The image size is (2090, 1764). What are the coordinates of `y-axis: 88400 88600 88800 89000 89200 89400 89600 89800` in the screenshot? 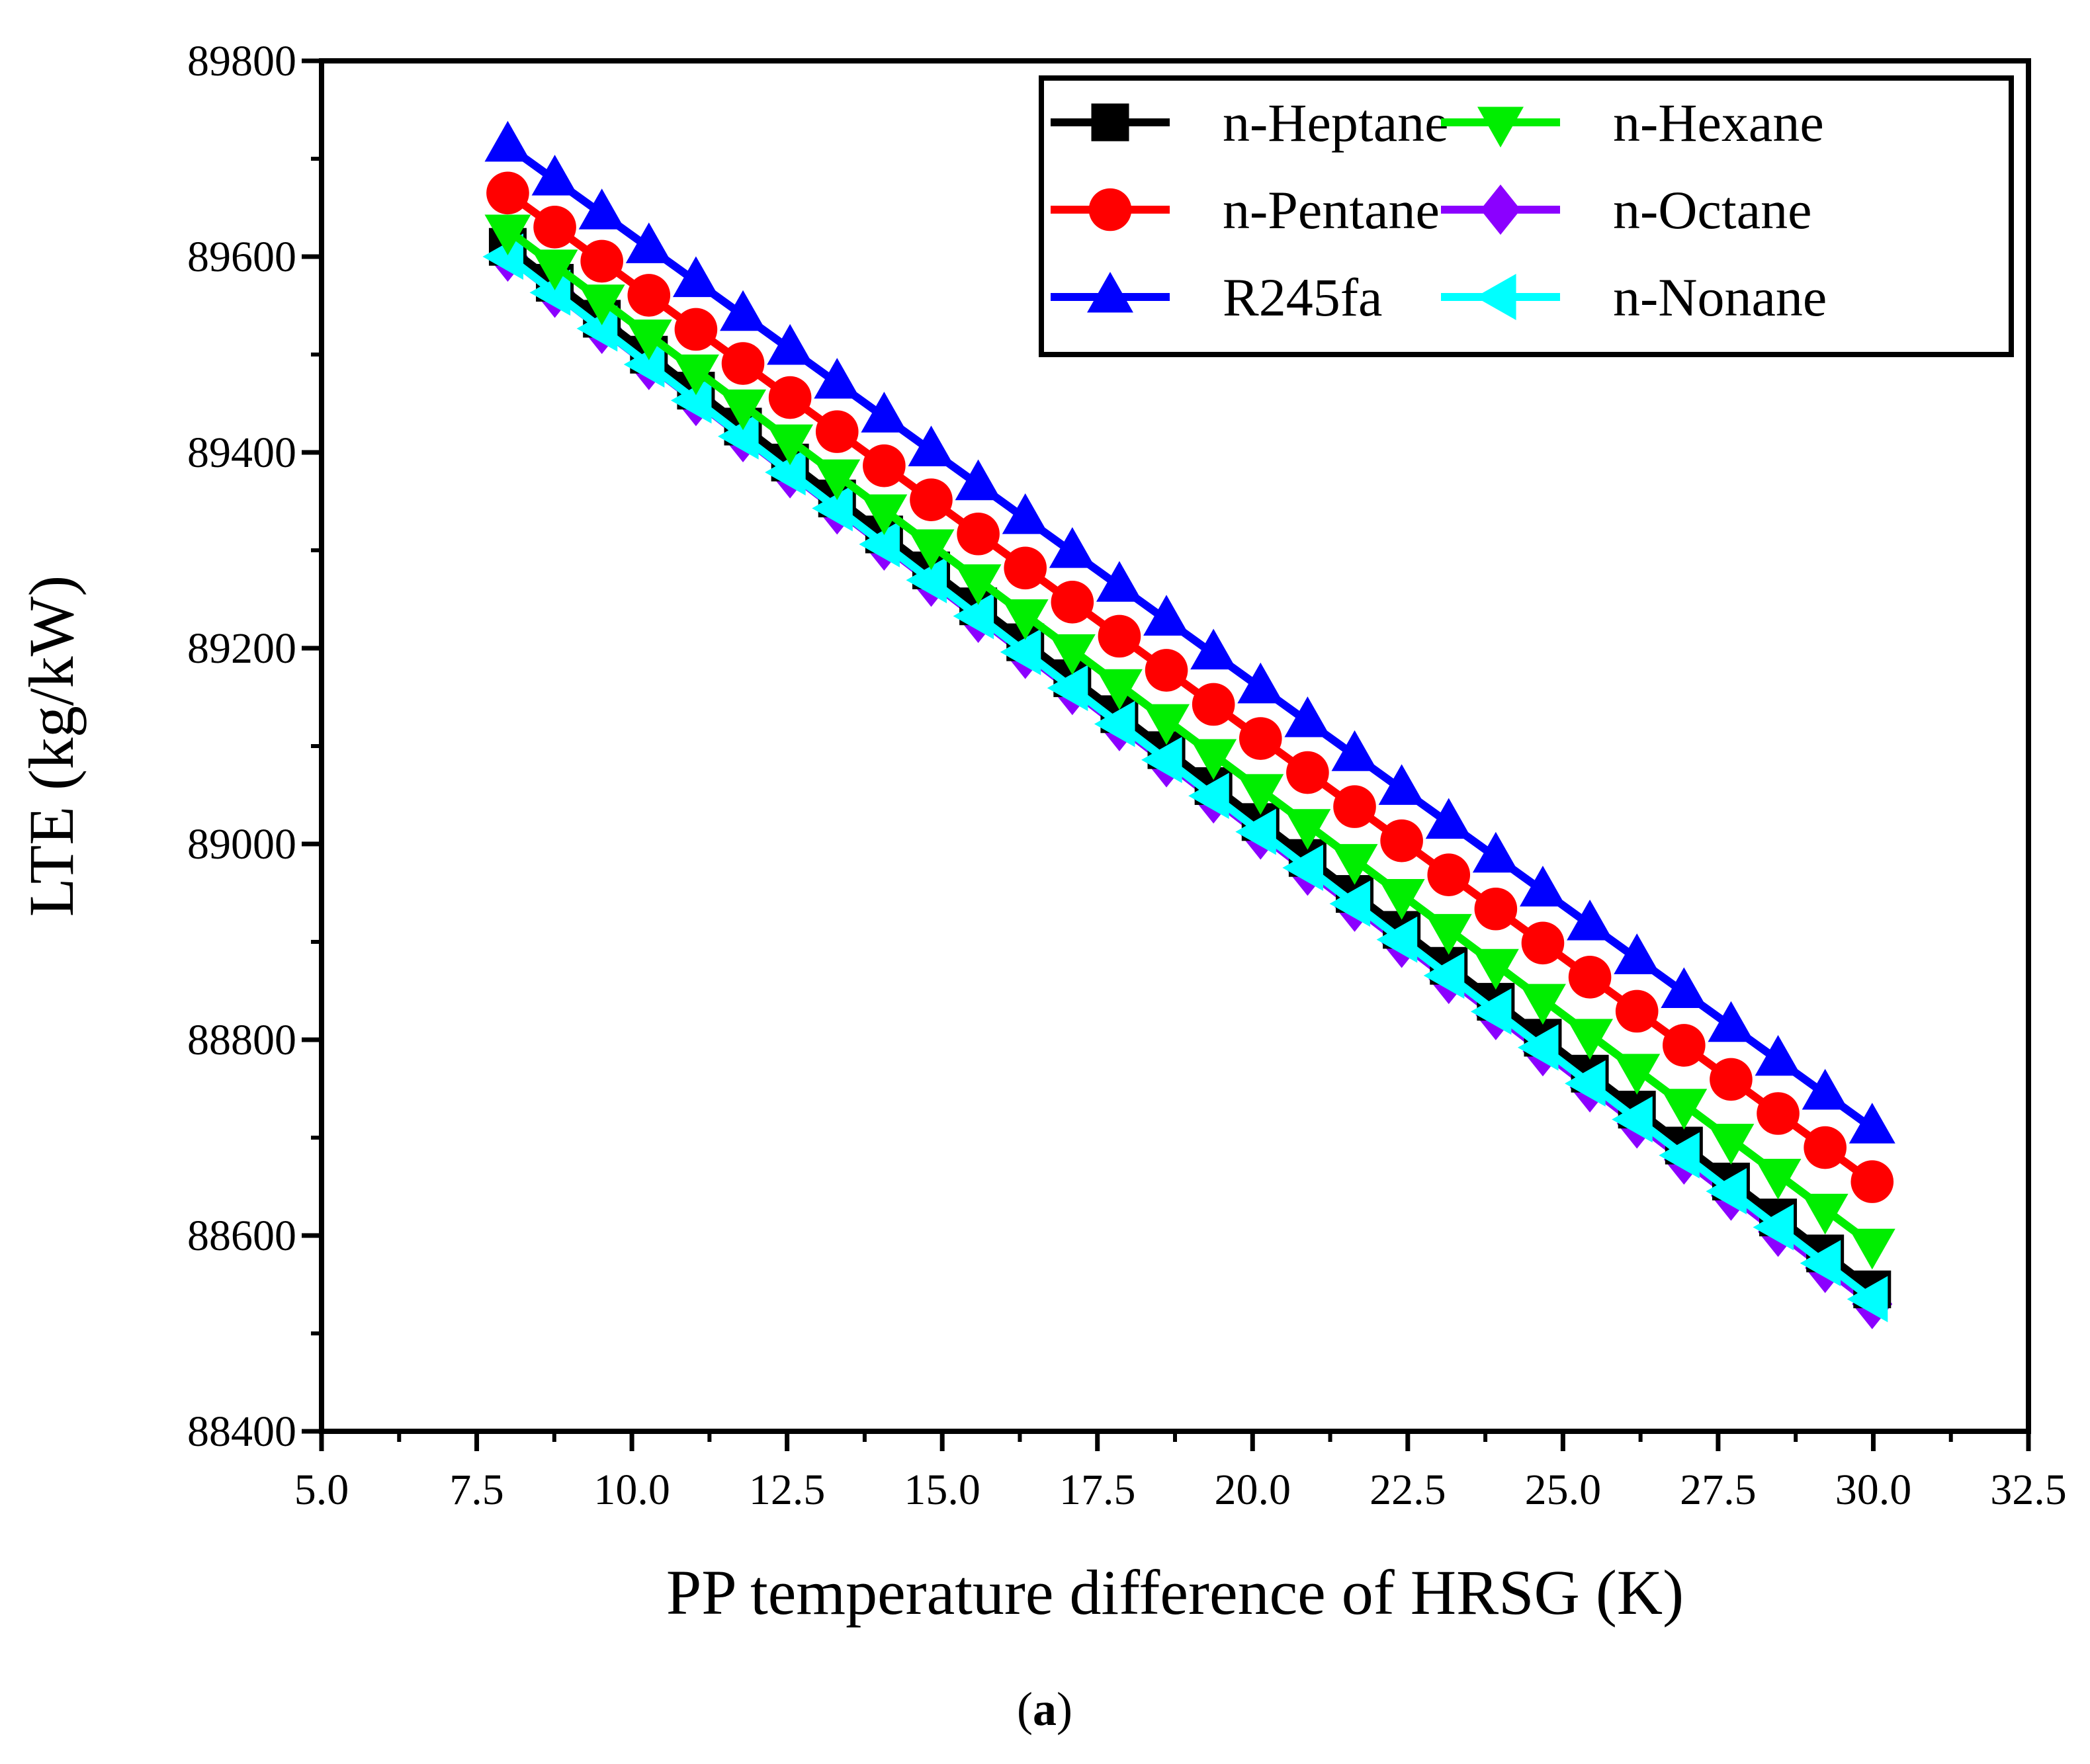 It's located at (254, 747).